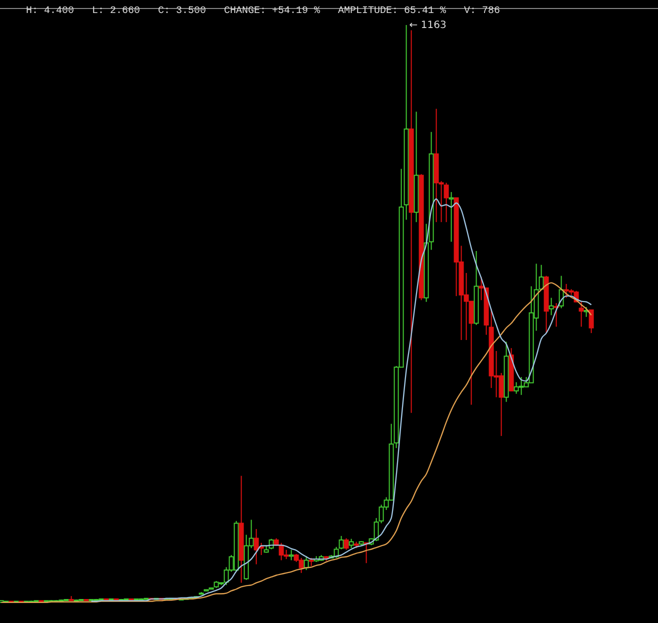 Image resolution: width=658 pixels, height=623 pixels. What do you see at coordinates (392, 11) in the screenshot?
I see `text: AMPLITUDE: 65.41 %` at bounding box center [392, 11].